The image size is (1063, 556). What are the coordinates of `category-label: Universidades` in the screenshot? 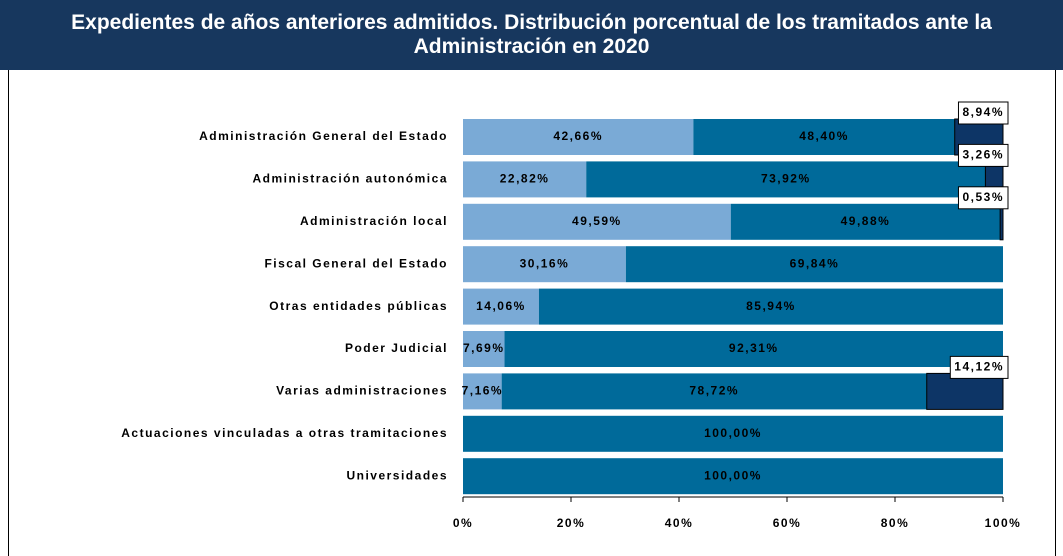 It's located at (397, 475).